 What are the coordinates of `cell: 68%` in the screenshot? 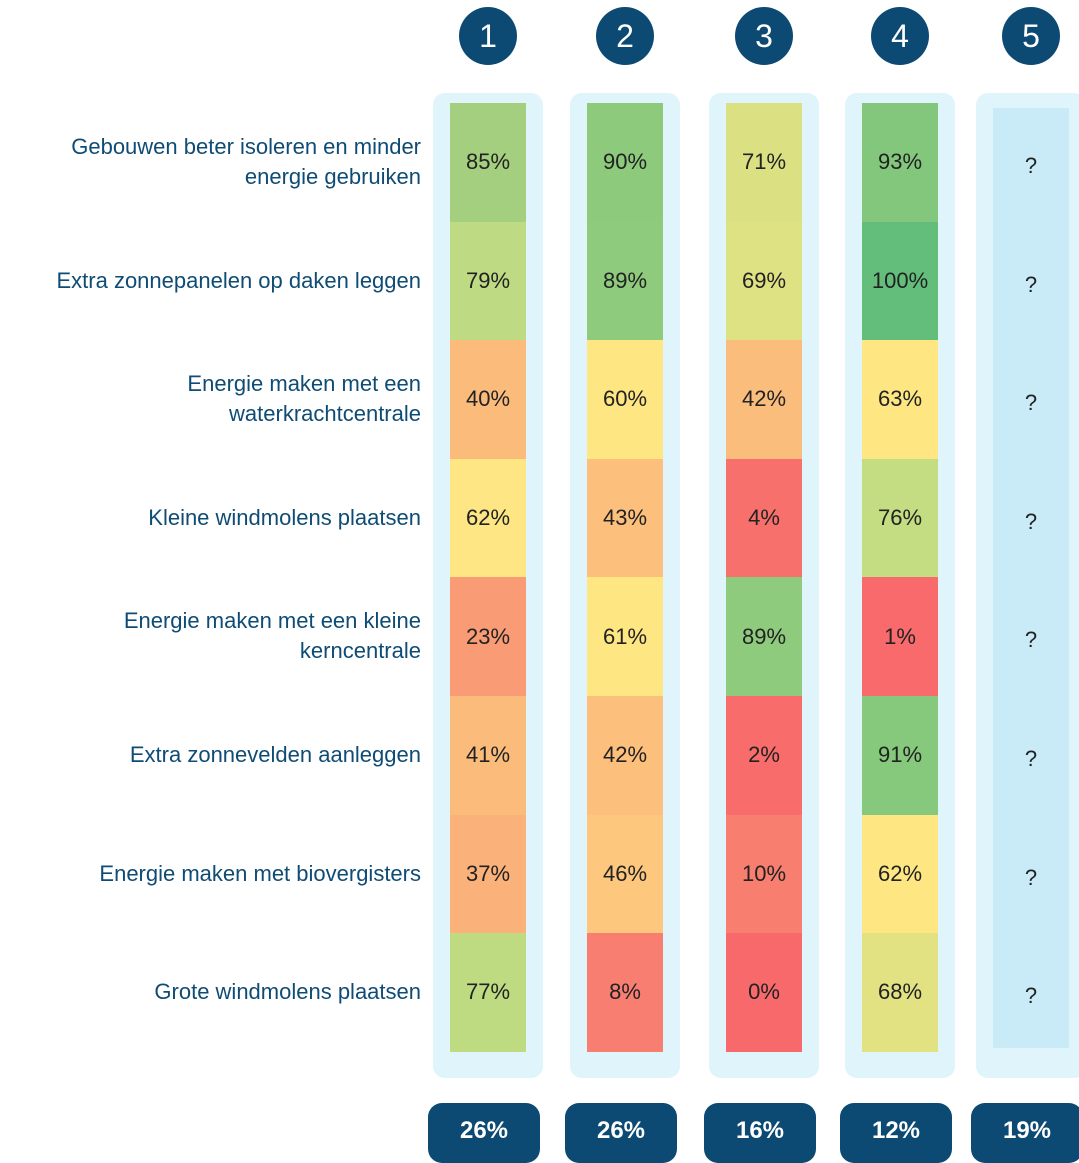 It's located at (900, 992).